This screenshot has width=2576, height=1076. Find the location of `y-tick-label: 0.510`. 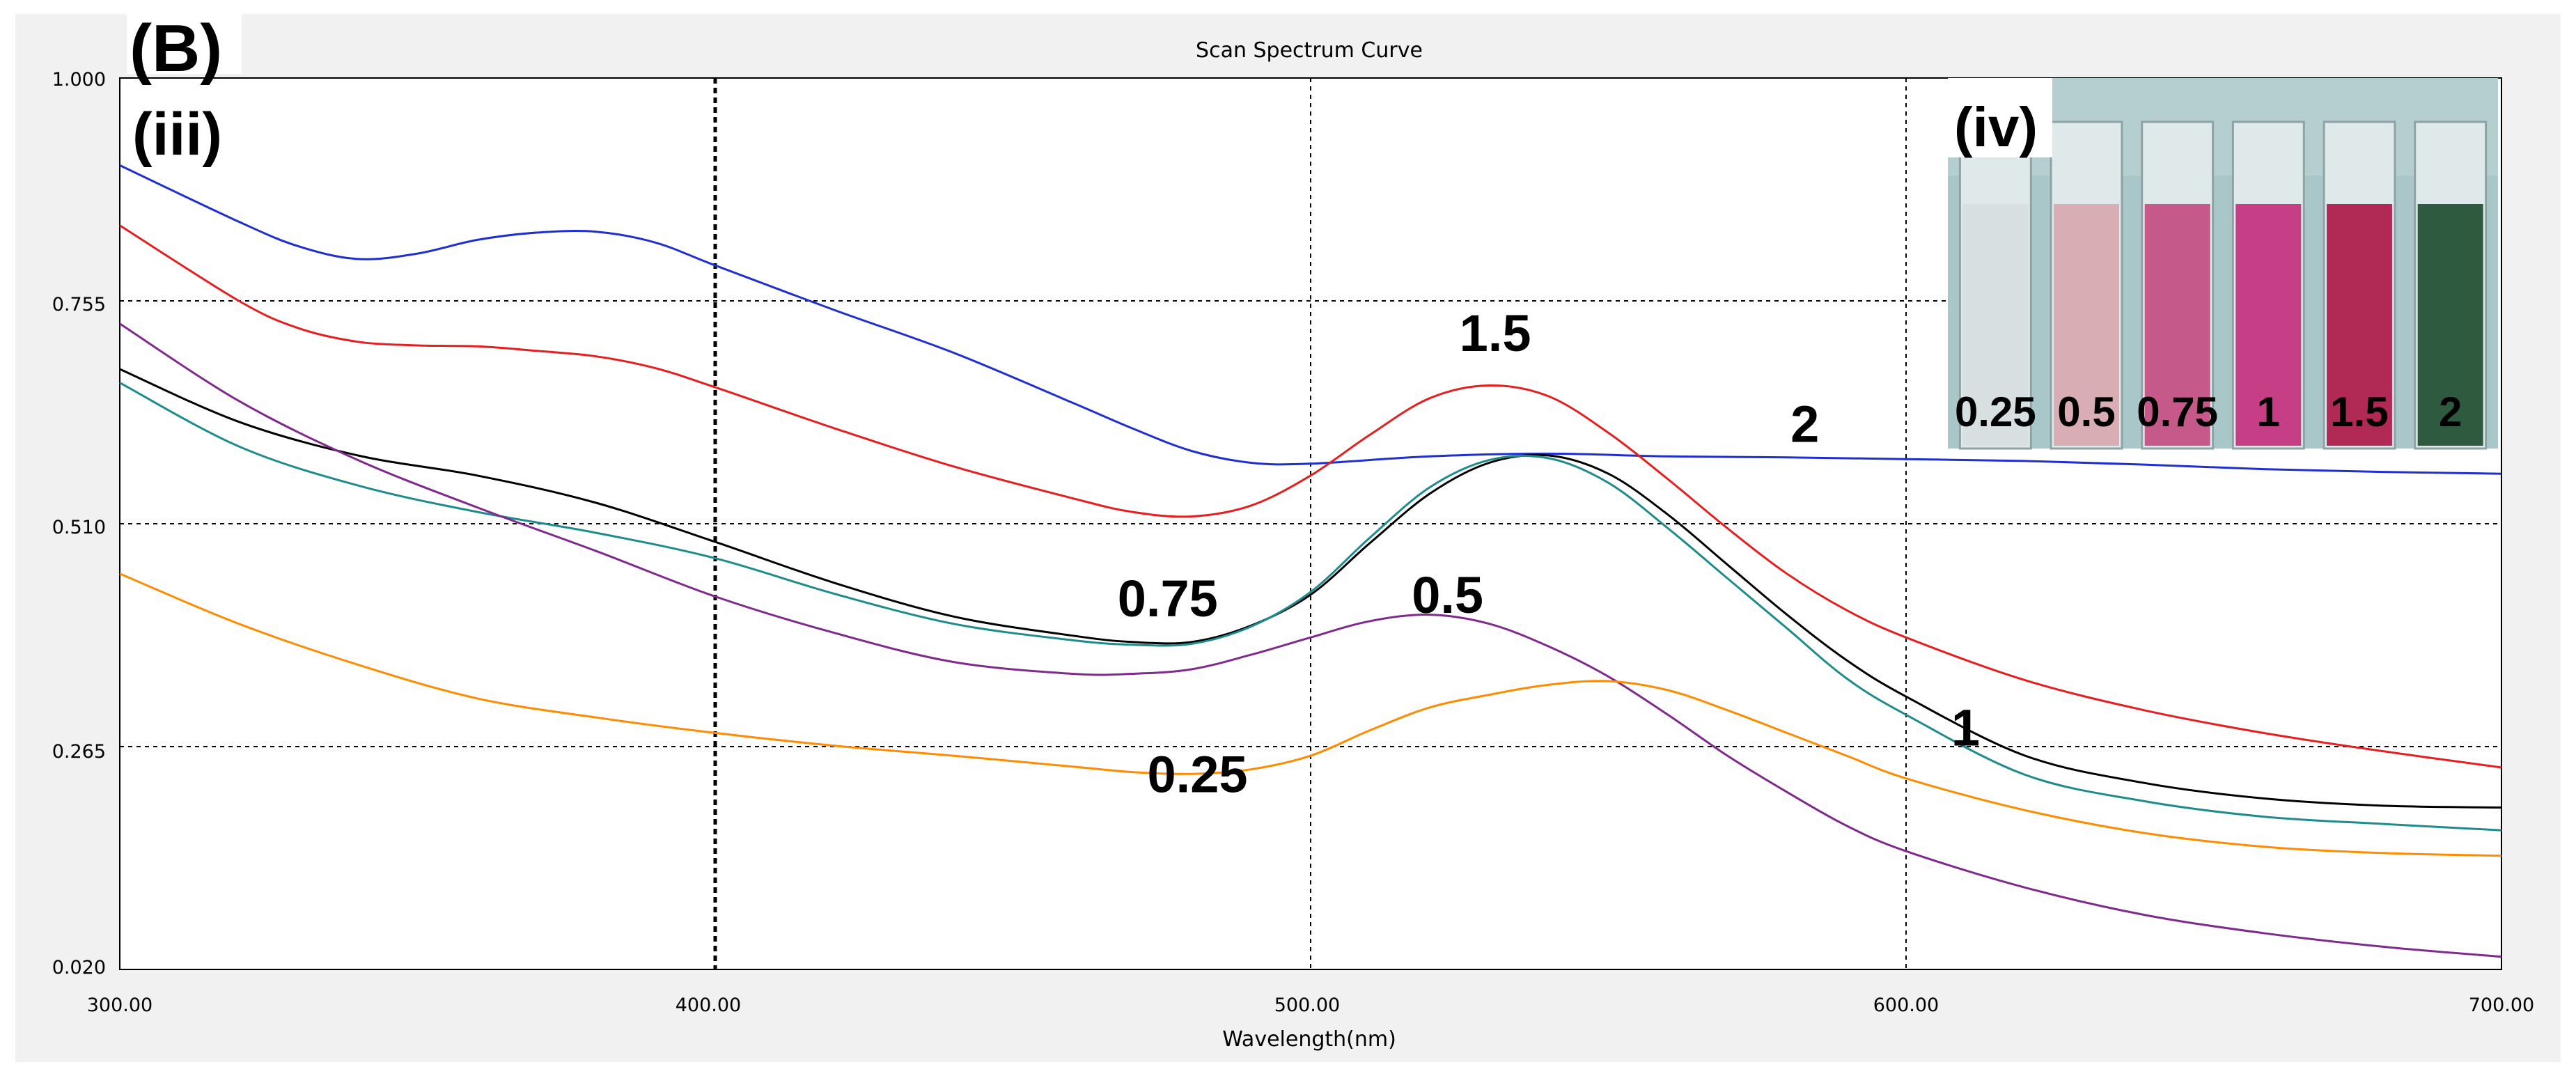

y-tick-label: 0.510 is located at coordinates (79, 527).